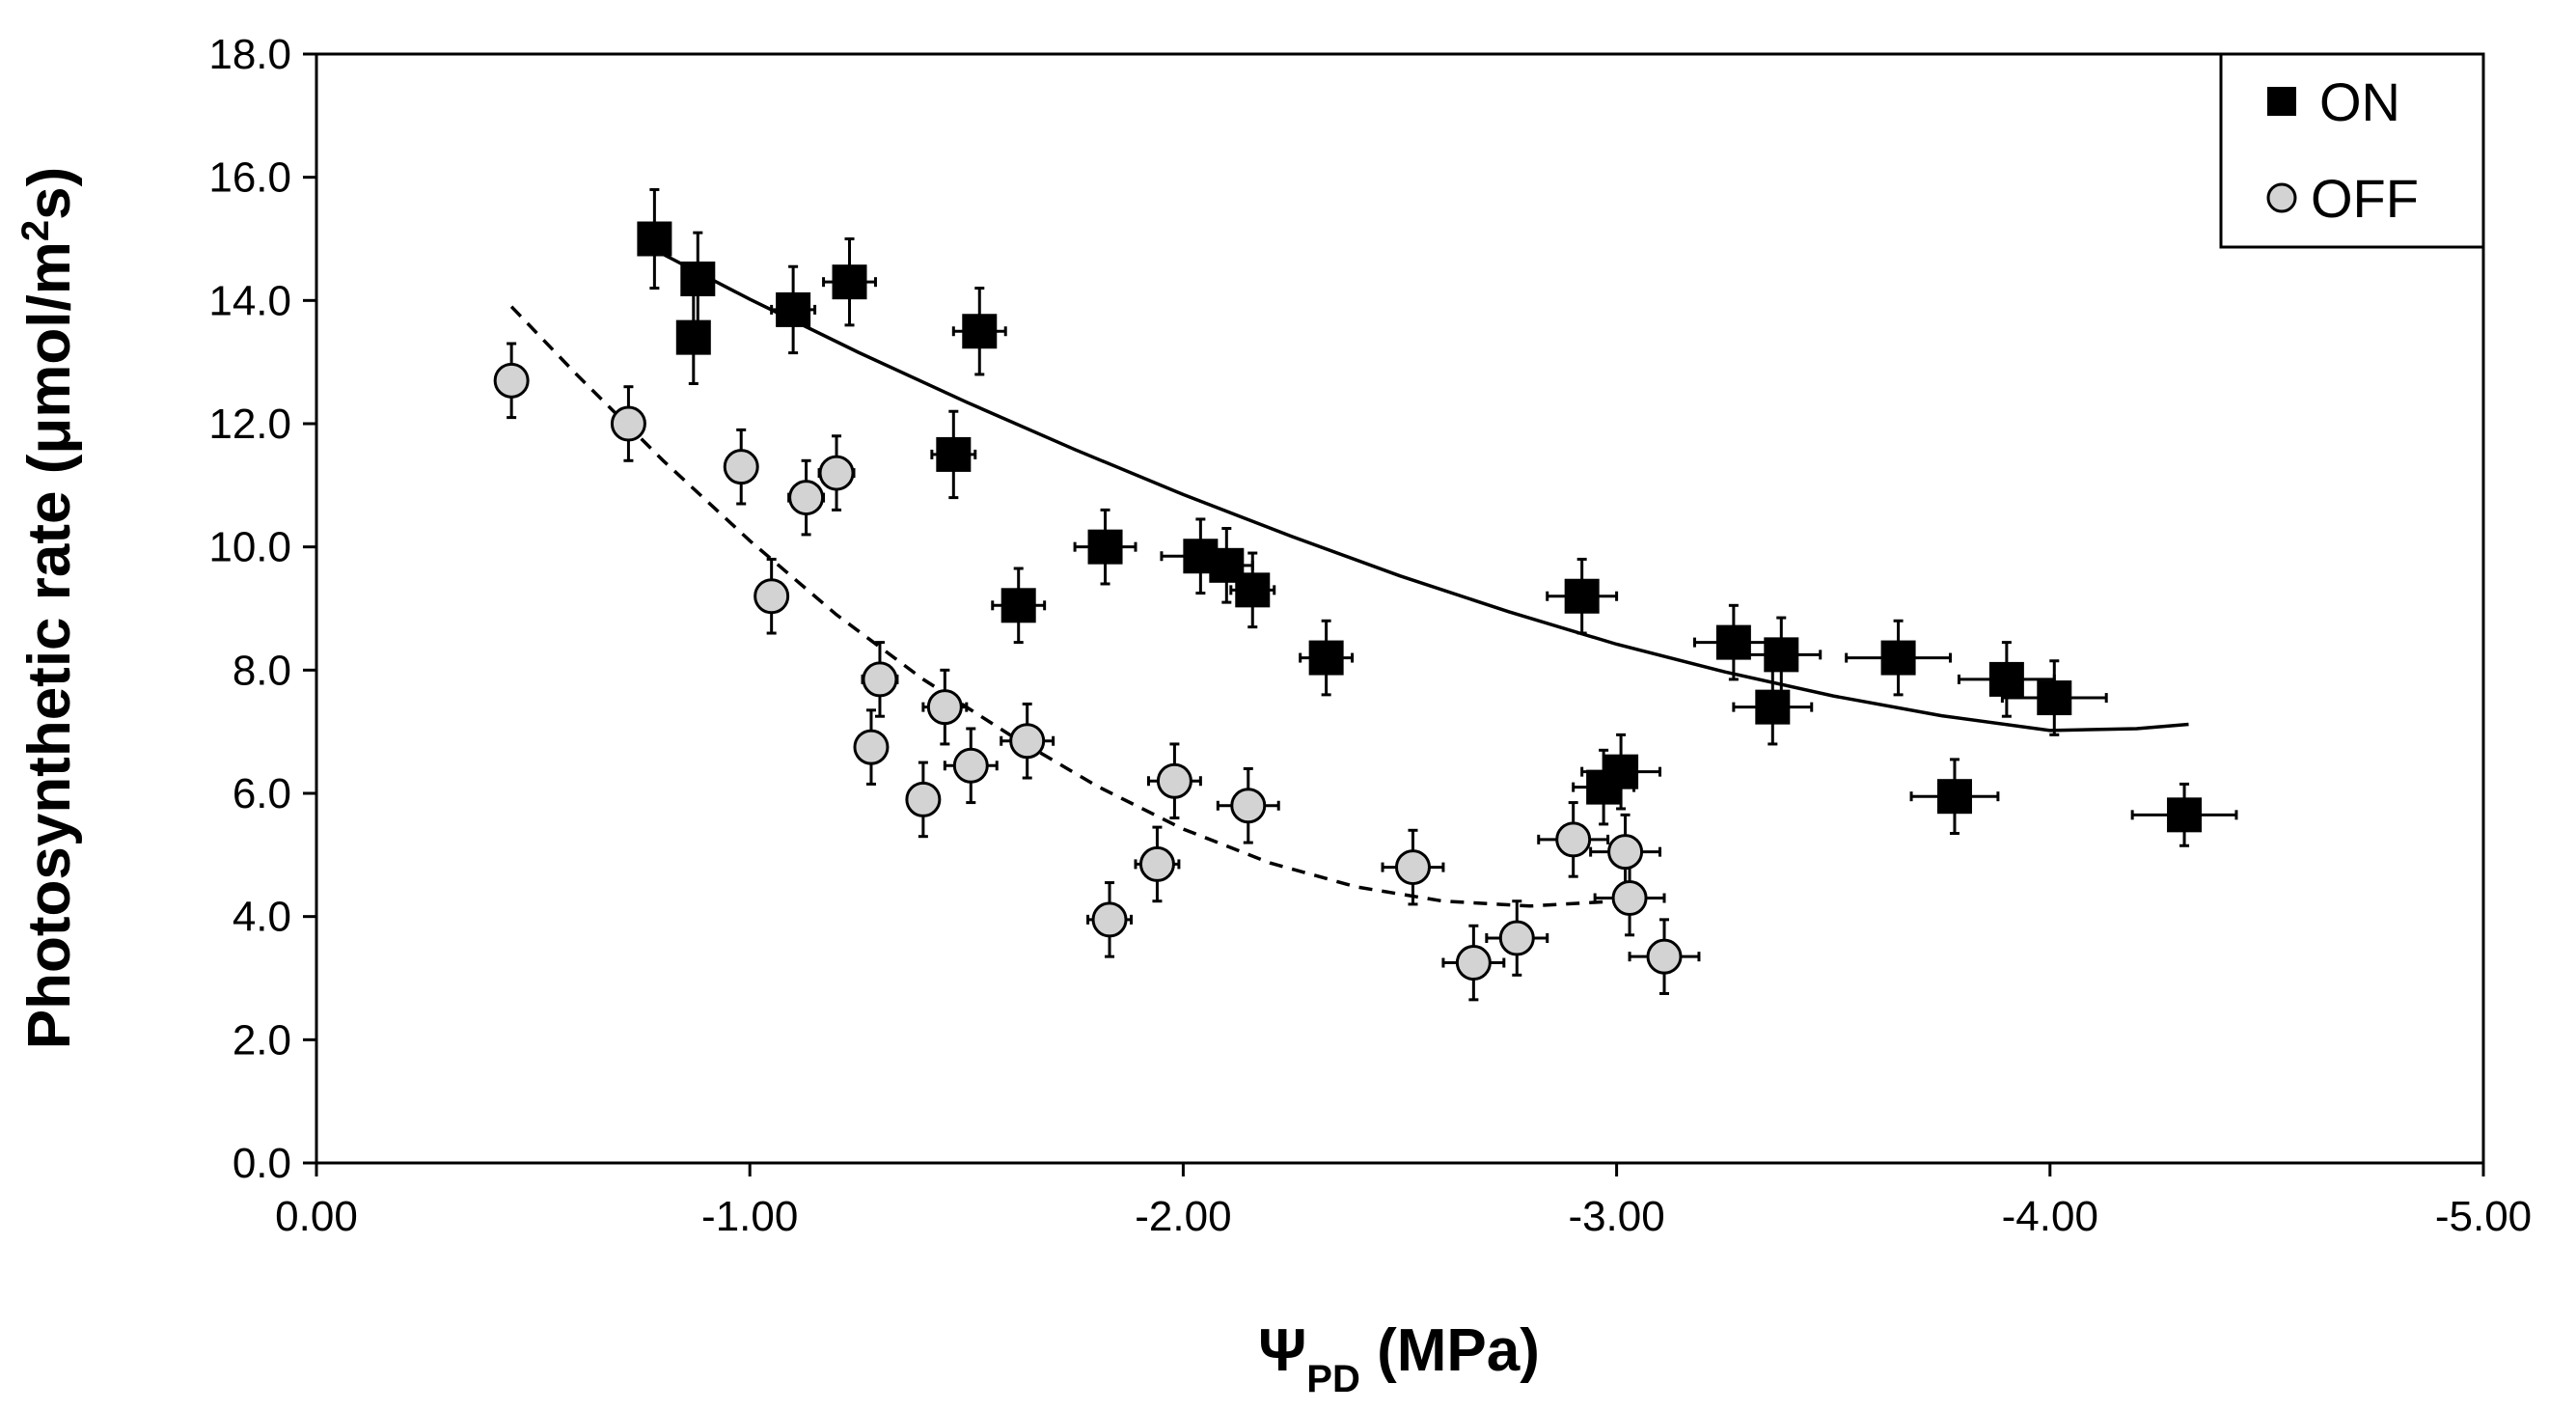  Describe the element at coordinates (316, 1216) in the screenshot. I see `x-tick-label: 0.00` at that location.